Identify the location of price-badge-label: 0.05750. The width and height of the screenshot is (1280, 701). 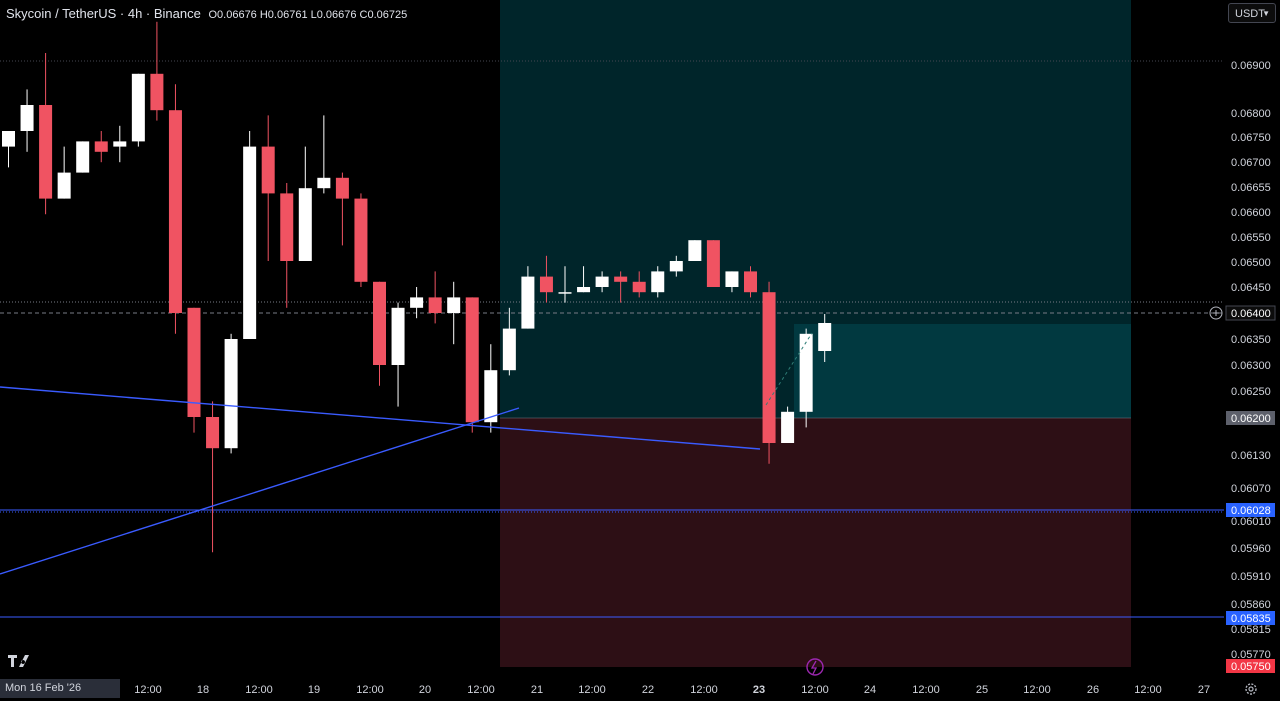
(1251, 667).